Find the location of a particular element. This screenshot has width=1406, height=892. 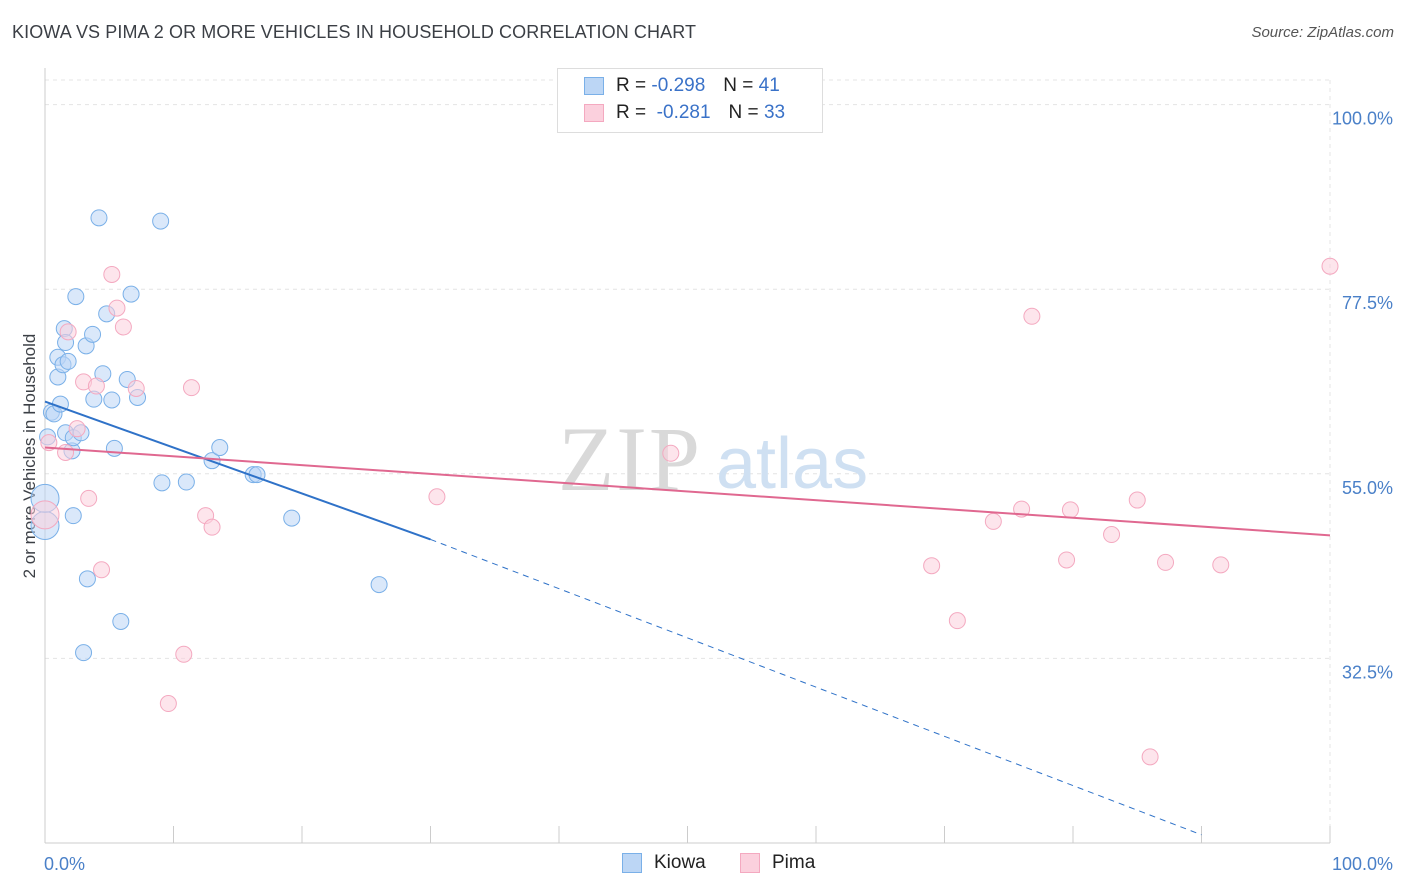

y-tick-label: 100.0% is located at coordinates (1362, 119).